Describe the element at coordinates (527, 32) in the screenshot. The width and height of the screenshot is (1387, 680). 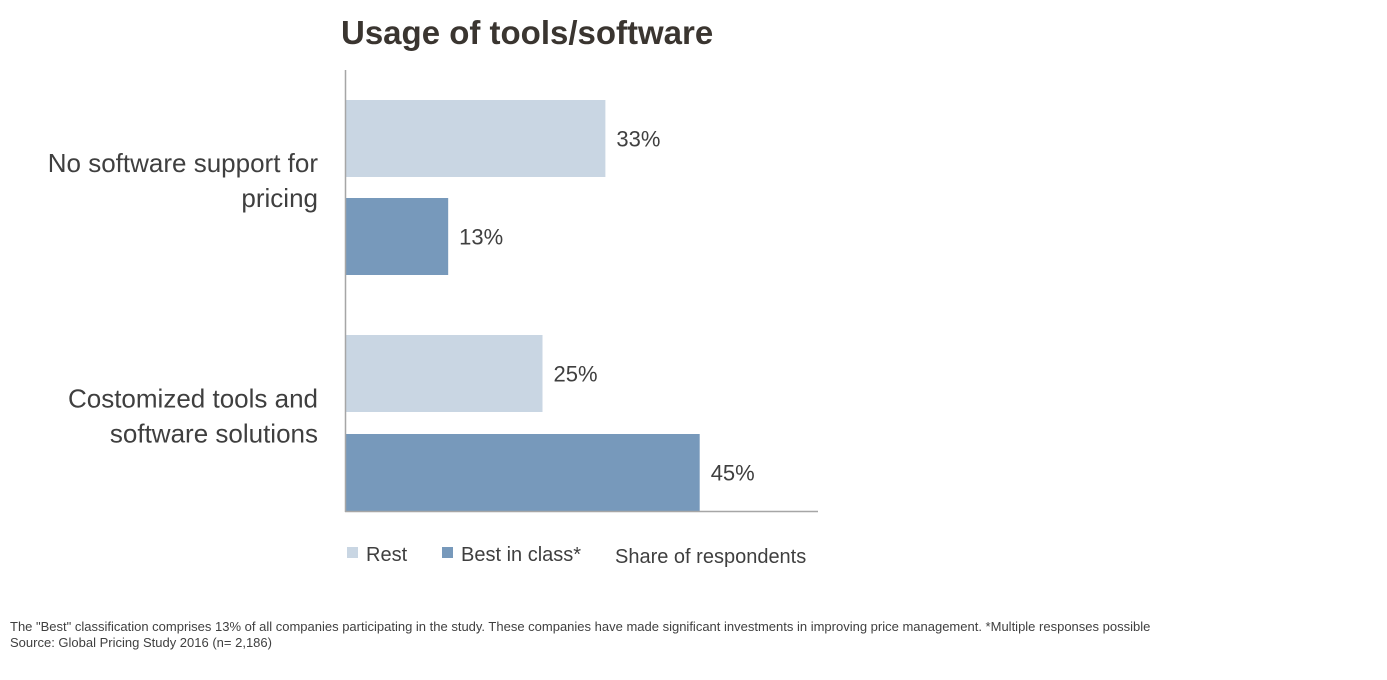
I see `chart-title: Usage of tools/software` at that location.